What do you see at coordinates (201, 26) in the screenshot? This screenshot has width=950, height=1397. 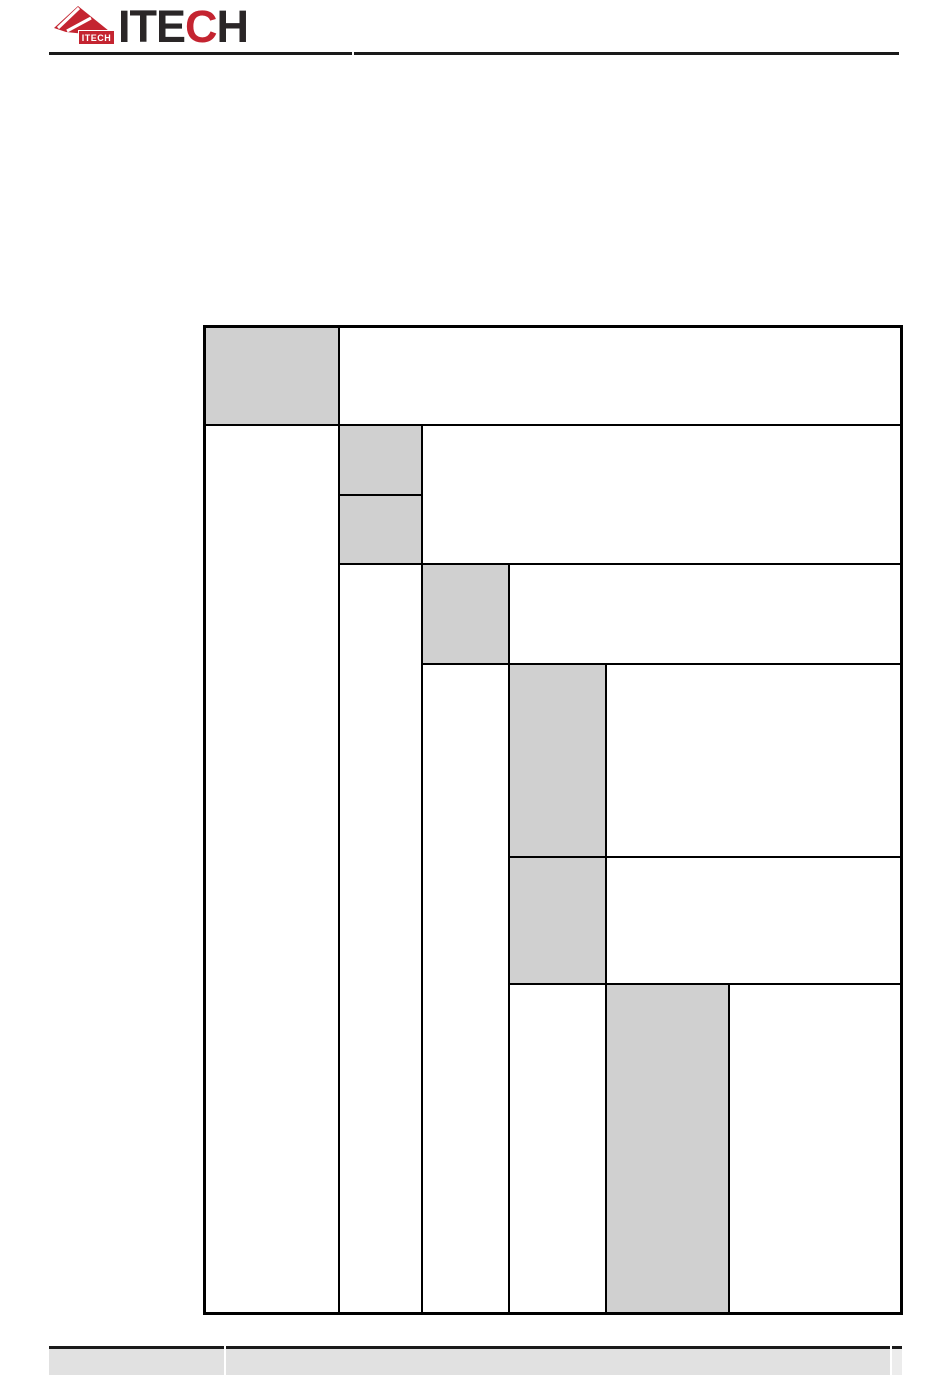 I see `logo-wordmark-accent: C` at bounding box center [201, 26].